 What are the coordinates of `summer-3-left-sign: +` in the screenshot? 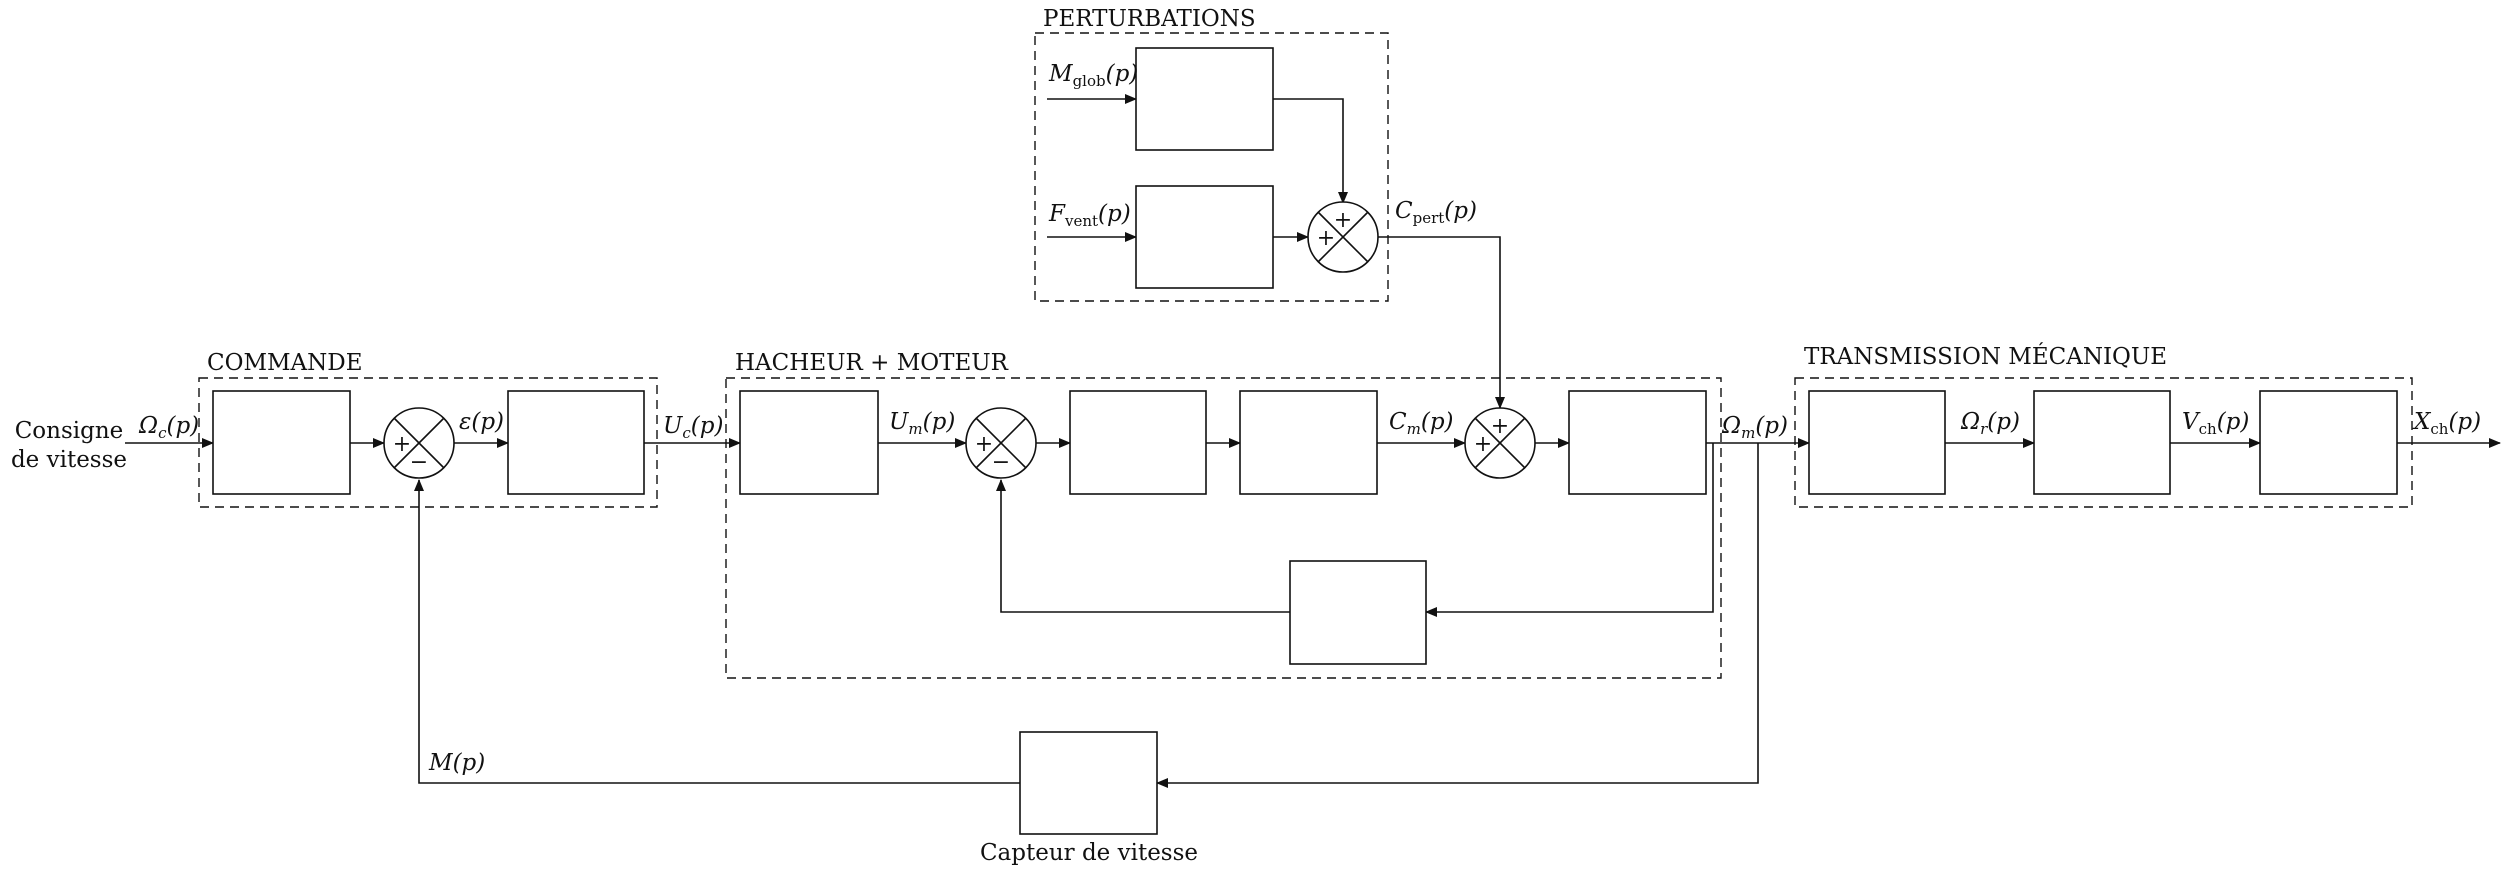 It's located at (1483, 444).